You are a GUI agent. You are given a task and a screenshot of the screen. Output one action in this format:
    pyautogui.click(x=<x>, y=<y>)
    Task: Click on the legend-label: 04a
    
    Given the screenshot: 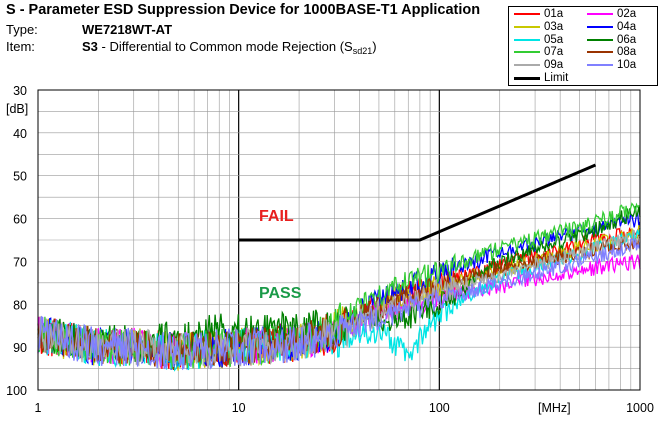 What is the action you would take?
    pyautogui.click(x=627, y=26)
    